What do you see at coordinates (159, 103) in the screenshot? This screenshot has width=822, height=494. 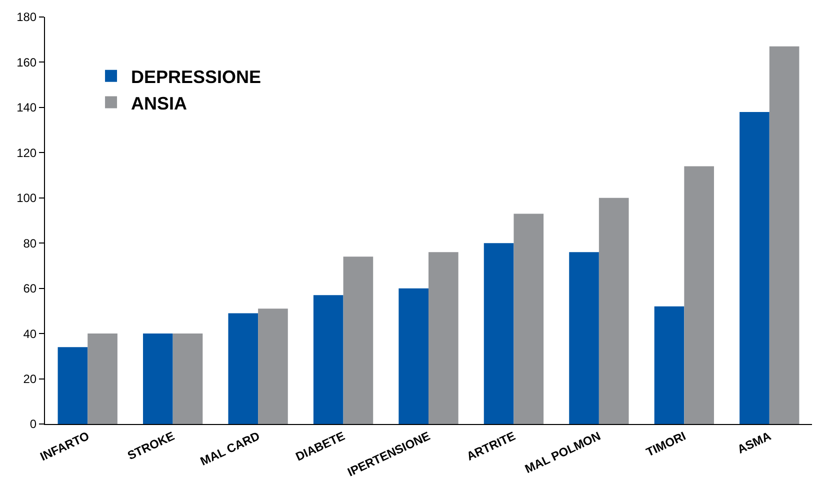 I see `legend-label: ANSIA` at bounding box center [159, 103].